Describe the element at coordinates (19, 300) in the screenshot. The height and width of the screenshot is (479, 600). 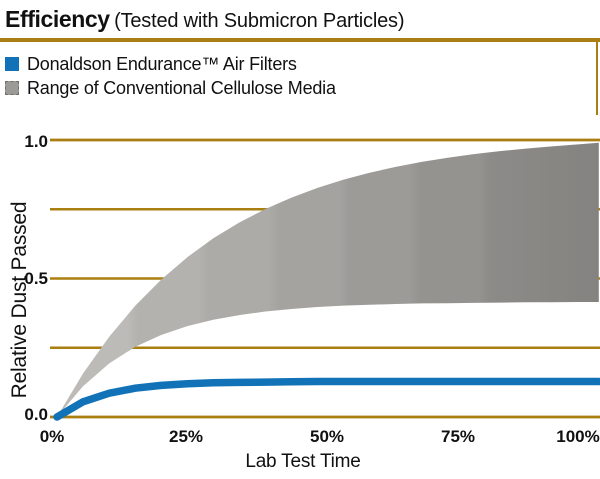
I see `y-axis-title: Relative Dust Passed` at that location.